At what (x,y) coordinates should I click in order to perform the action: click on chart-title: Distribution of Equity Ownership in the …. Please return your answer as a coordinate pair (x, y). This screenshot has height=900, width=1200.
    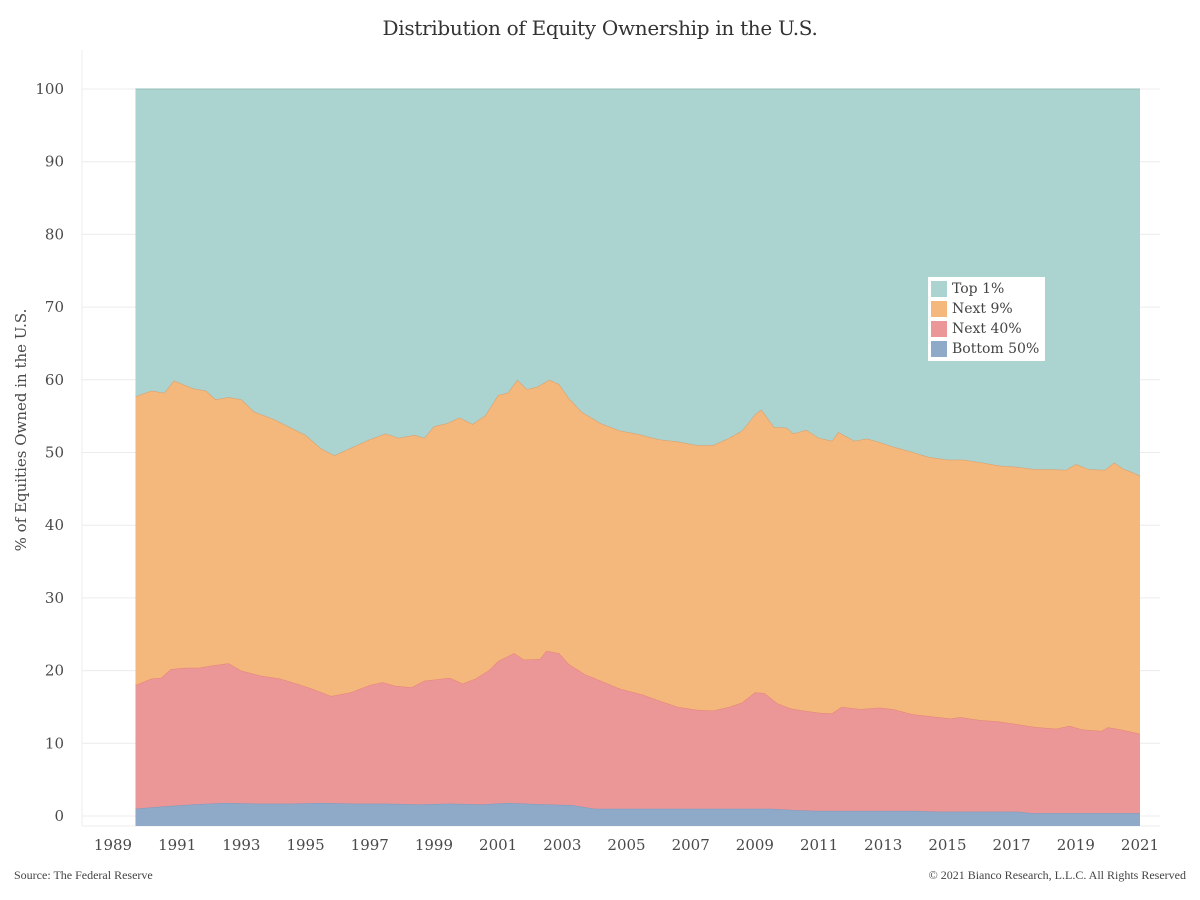
    Looking at the image, I should click on (600, 28).